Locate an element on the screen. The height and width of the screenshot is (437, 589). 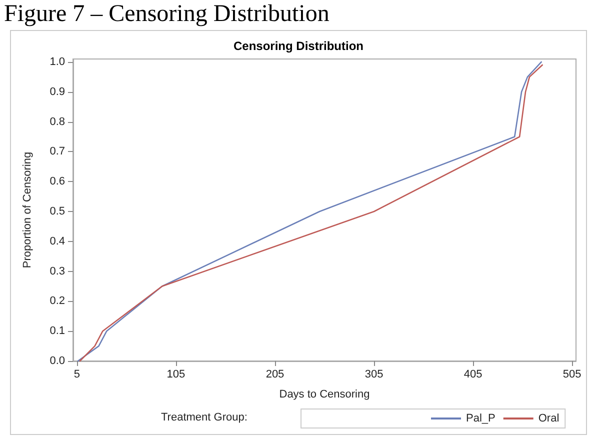
y-tick-label: 0.8 is located at coordinates (57, 122).